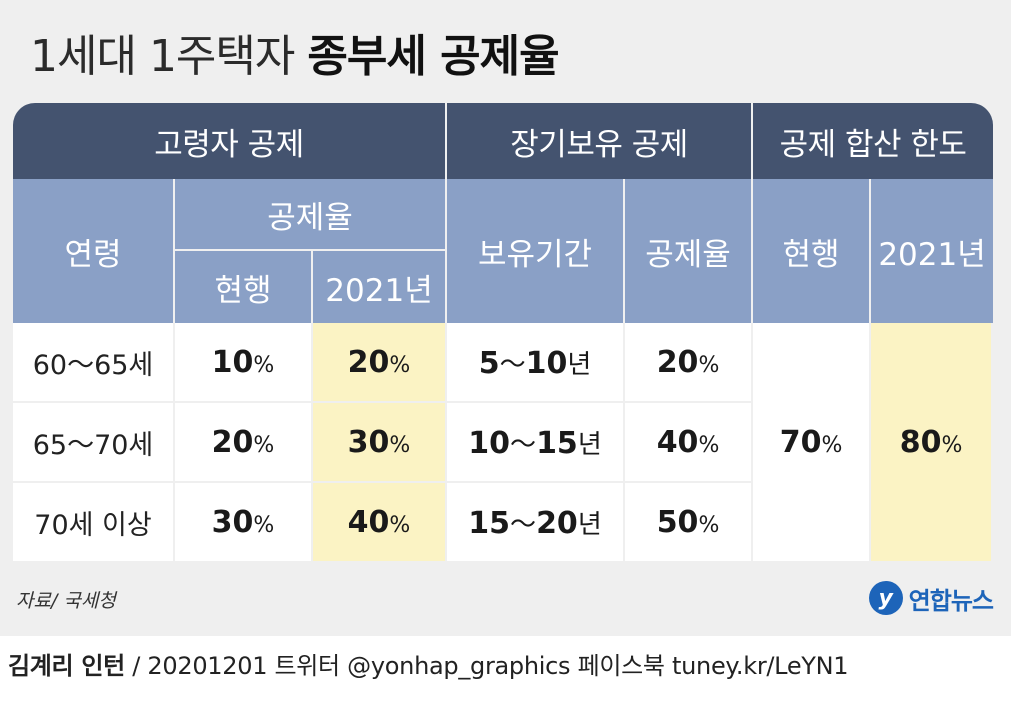 This screenshot has height=723, width=1011. I want to click on period-end: 20, so click(557, 523).